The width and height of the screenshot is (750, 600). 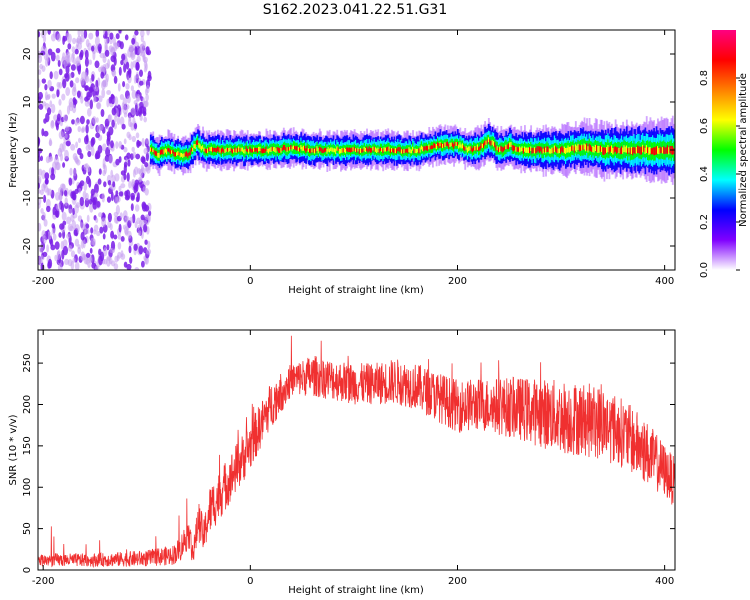 What do you see at coordinates (704, 78) in the screenshot?
I see `colorbar-tick-label: 0.8` at bounding box center [704, 78].